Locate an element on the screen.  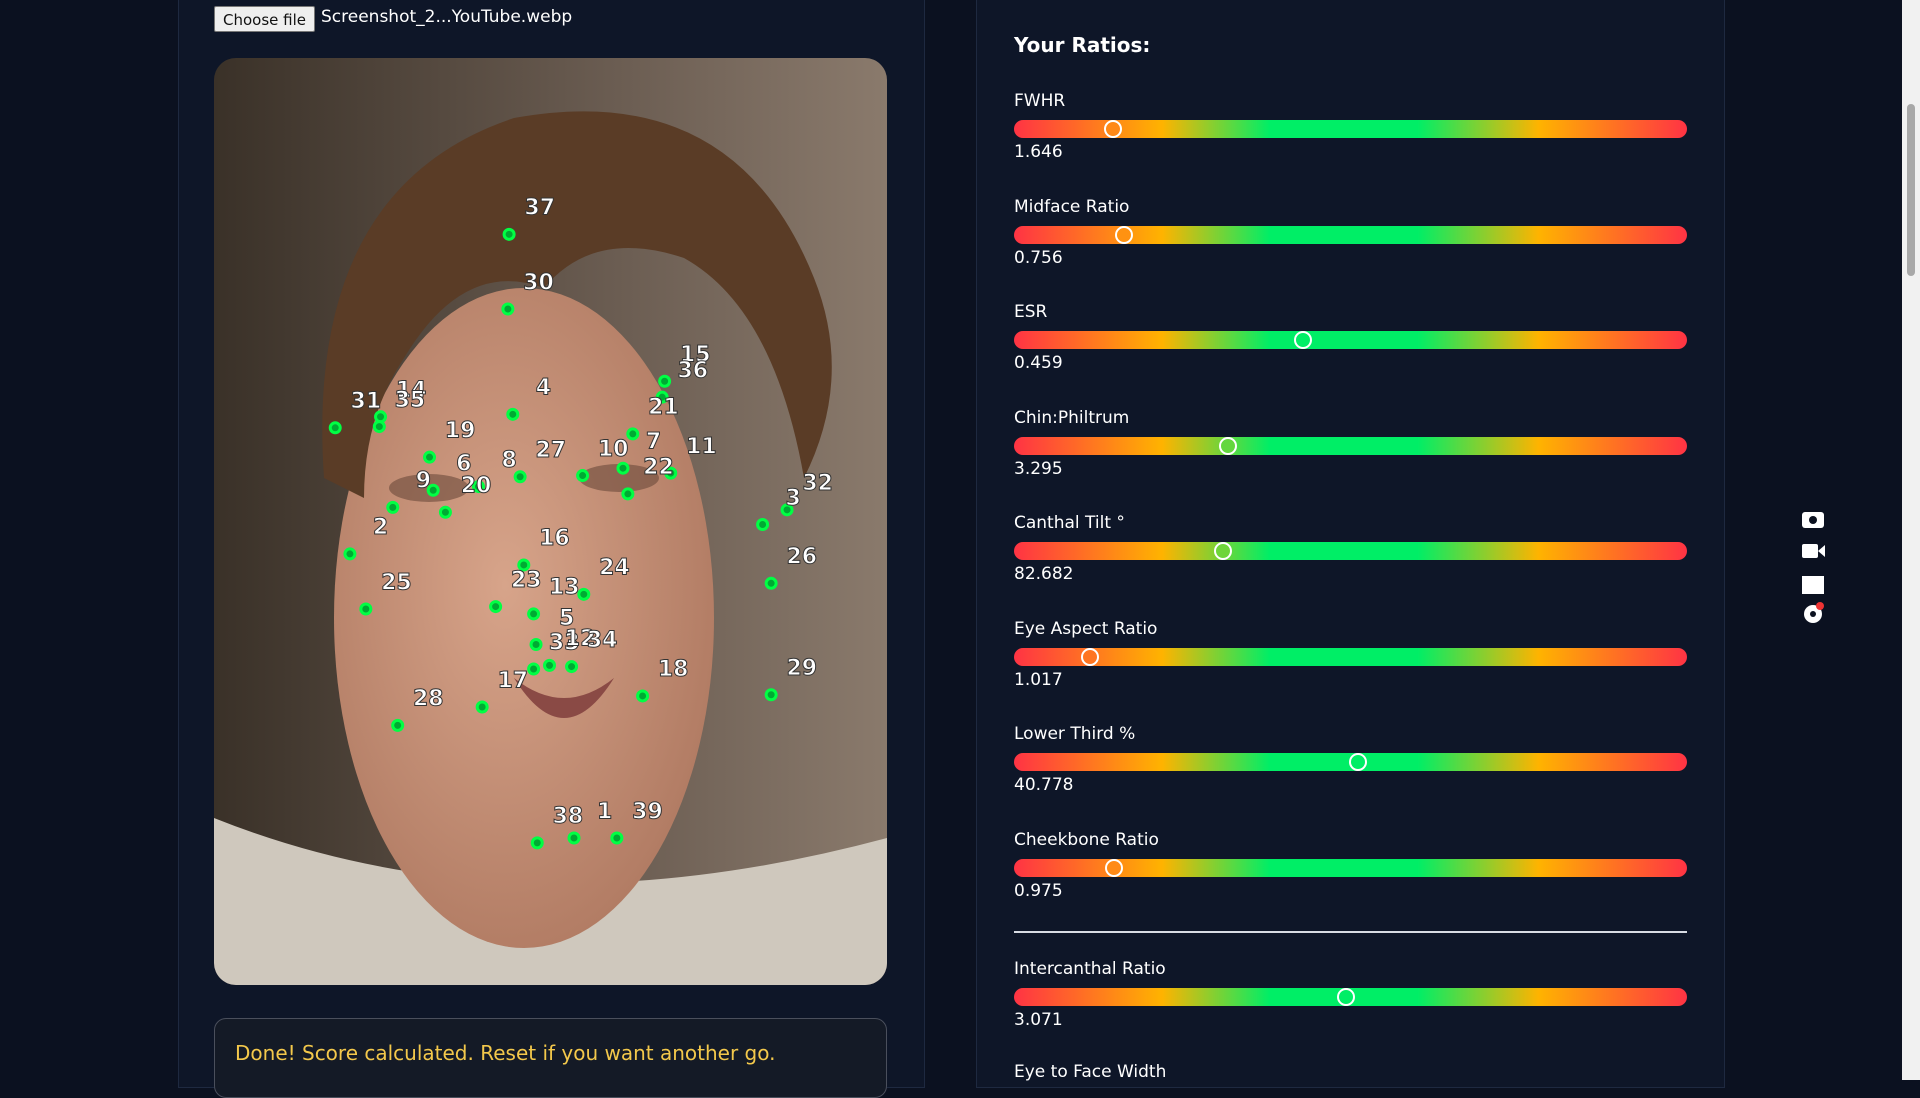
choose-file-button: Choose file is located at coordinates (264, 19).